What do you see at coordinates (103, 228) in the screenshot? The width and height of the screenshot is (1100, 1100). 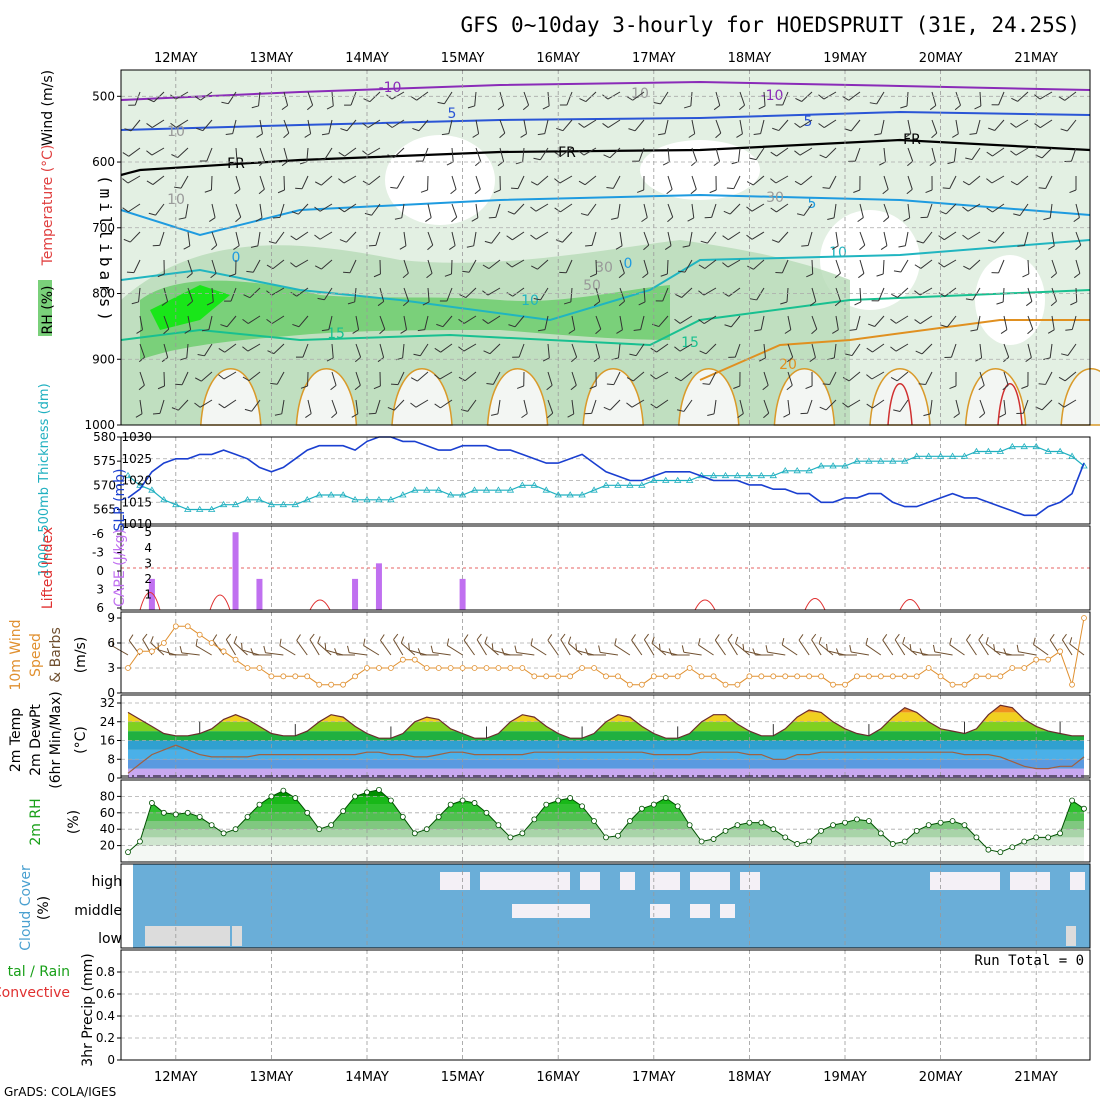 I see `tick-label: 700` at bounding box center [103, 228].